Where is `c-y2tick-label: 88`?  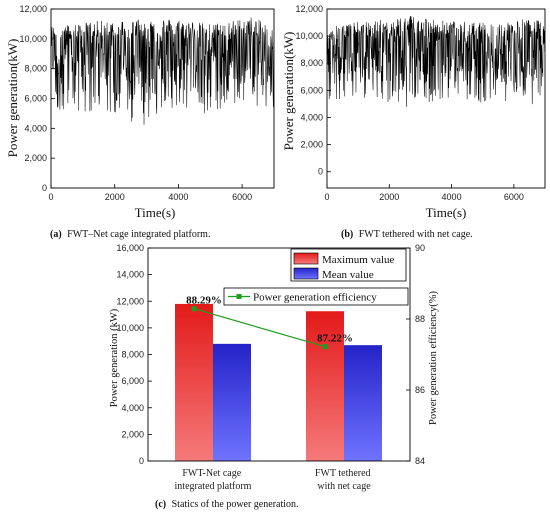
c-y2tick-label: 88 is located at coordinates (420, 319).